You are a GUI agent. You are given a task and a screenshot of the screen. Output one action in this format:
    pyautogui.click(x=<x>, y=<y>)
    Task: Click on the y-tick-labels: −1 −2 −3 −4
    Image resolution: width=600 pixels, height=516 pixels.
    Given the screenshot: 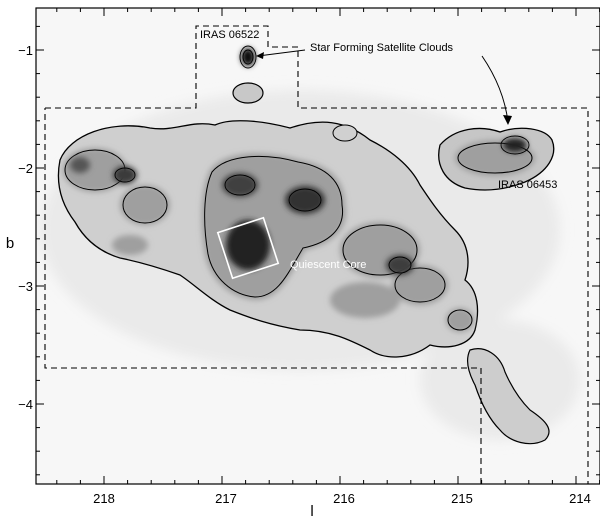 What is the action you would take?
    pyautogui.click(x=25, y=227)
    